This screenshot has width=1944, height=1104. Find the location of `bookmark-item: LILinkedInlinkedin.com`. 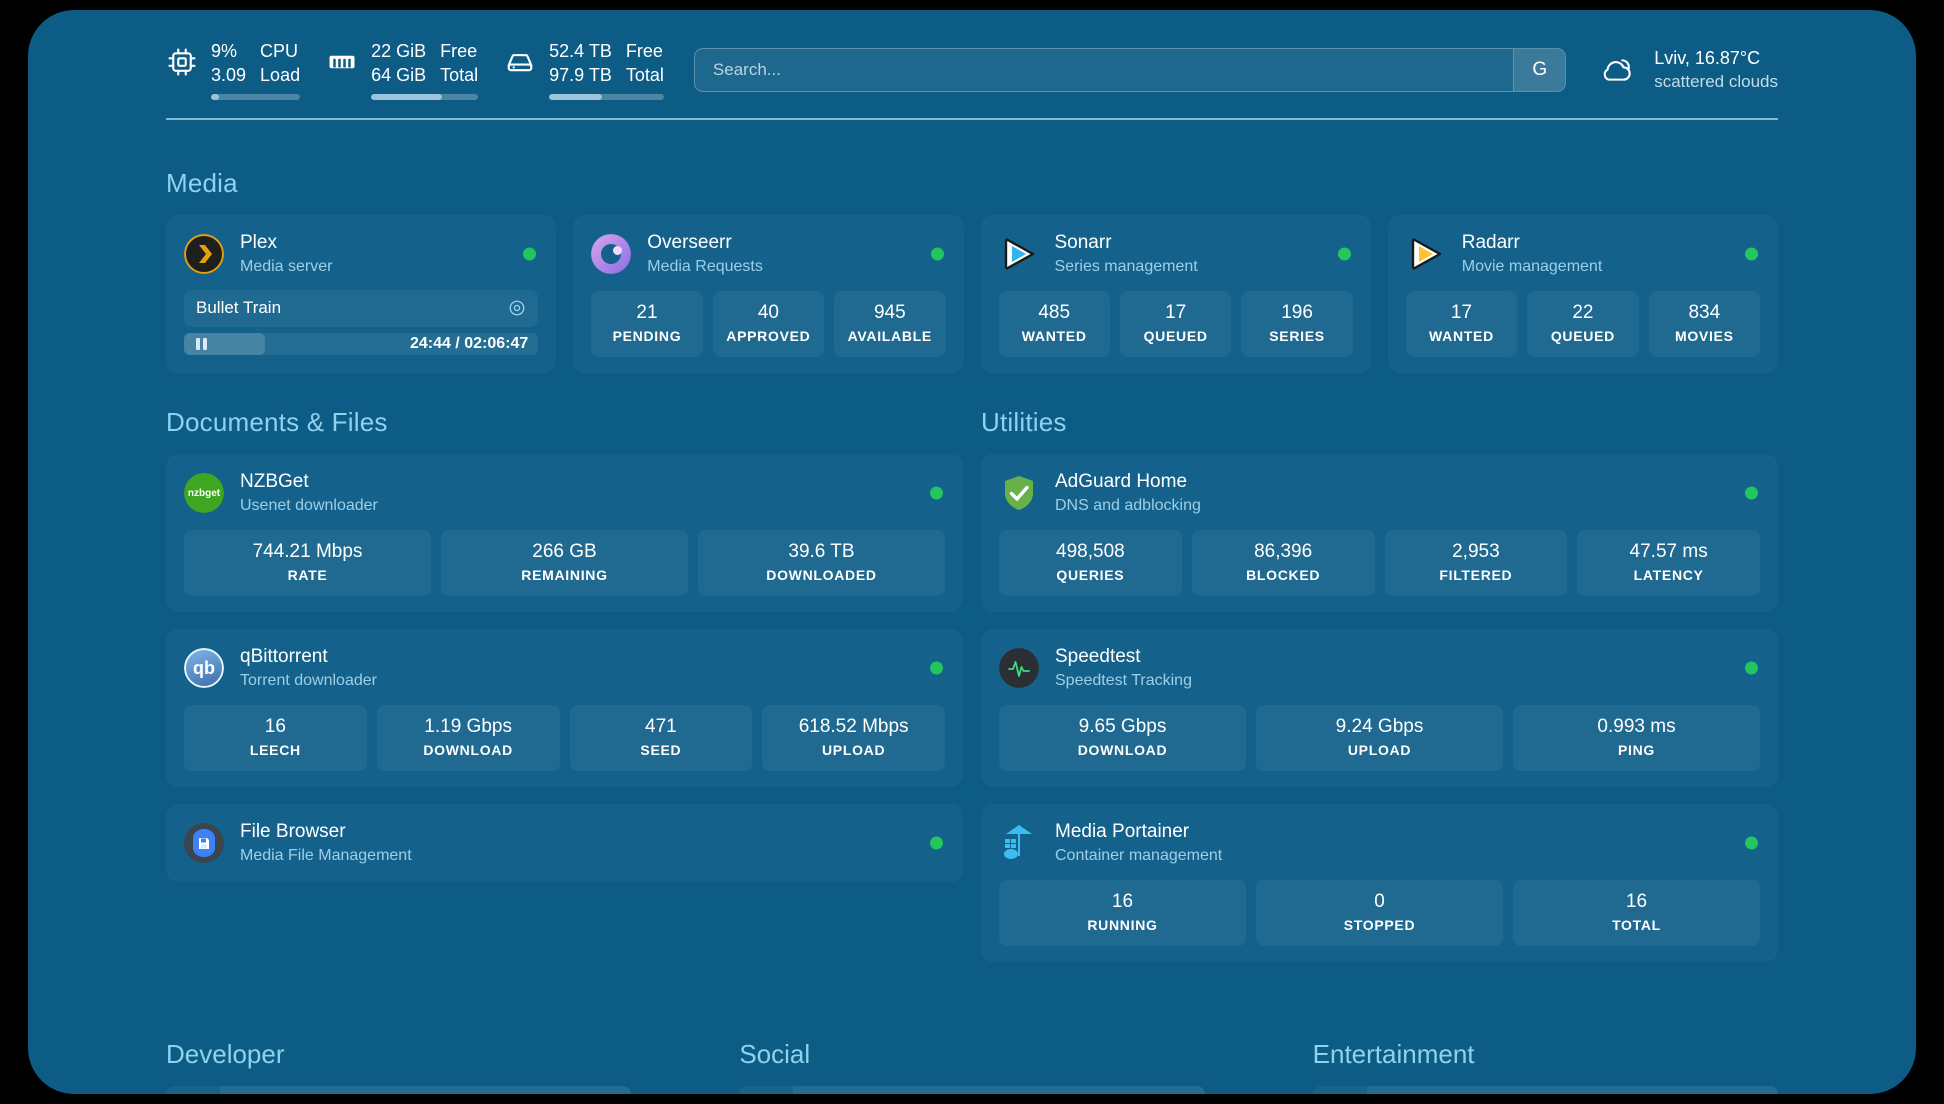

bookmark-item: LILinkedInlinkedin.com is located at coordinates (972, 1090).